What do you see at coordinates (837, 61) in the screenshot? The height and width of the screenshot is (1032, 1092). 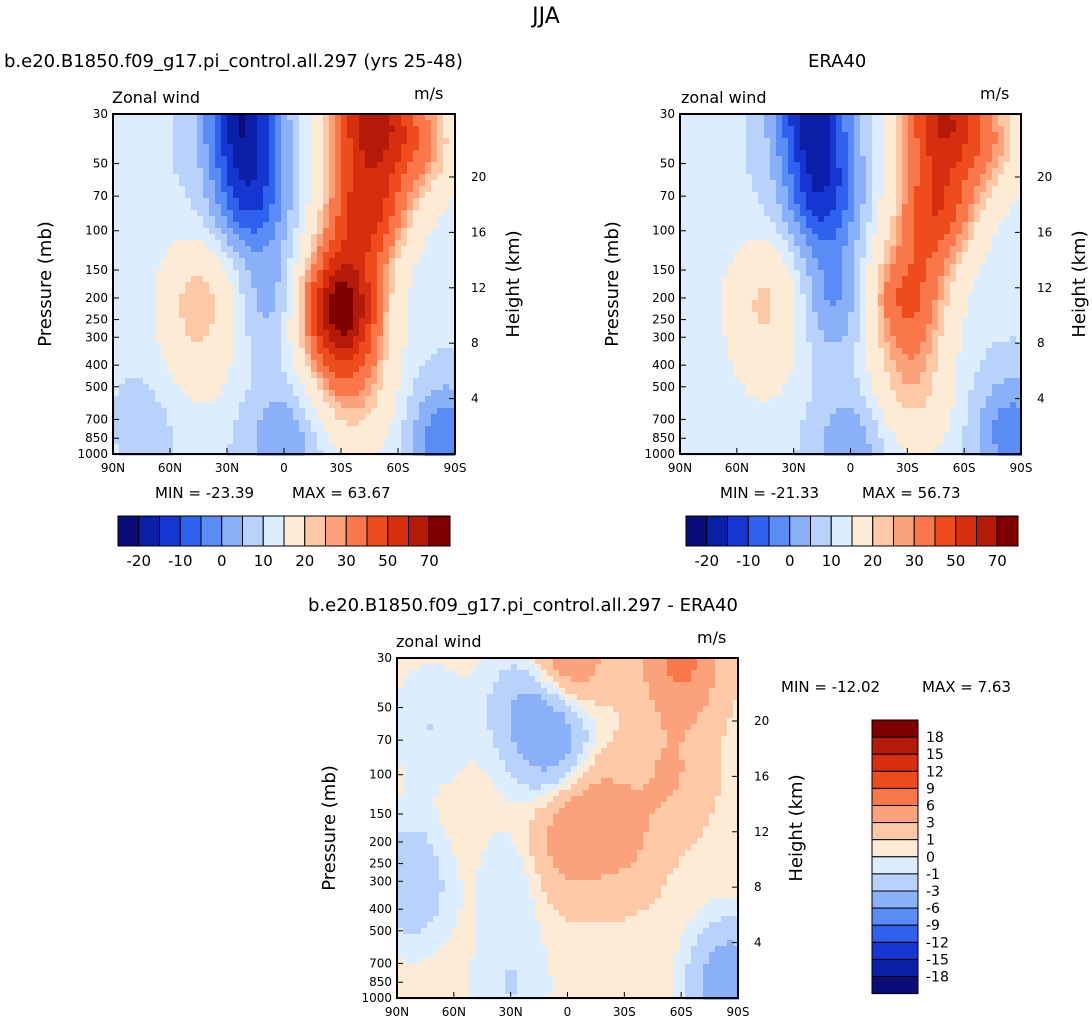 I see `panel-title-obs: ERA40` at bounding box center [837, 61].